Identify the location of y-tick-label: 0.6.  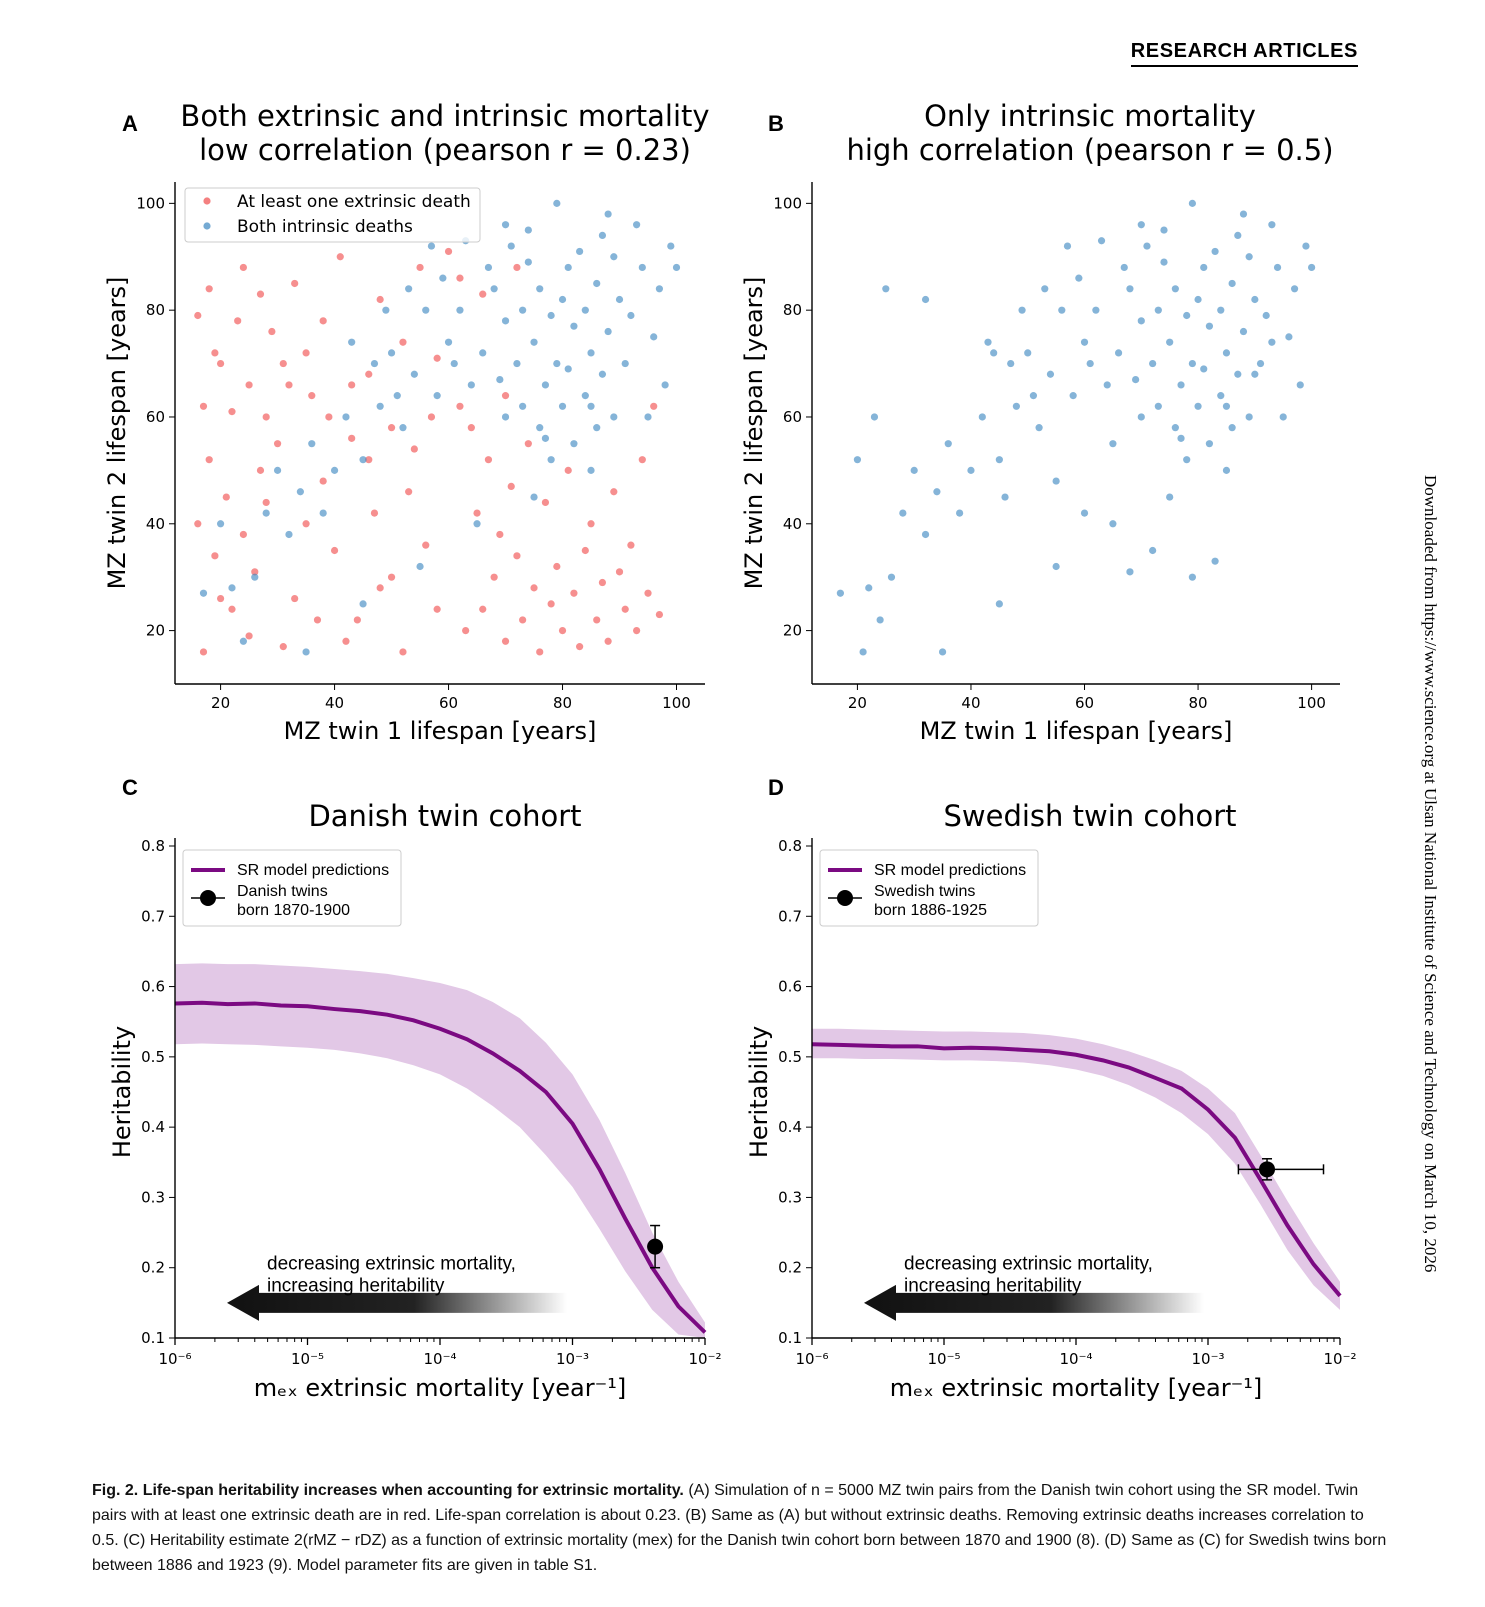
(153, 987).